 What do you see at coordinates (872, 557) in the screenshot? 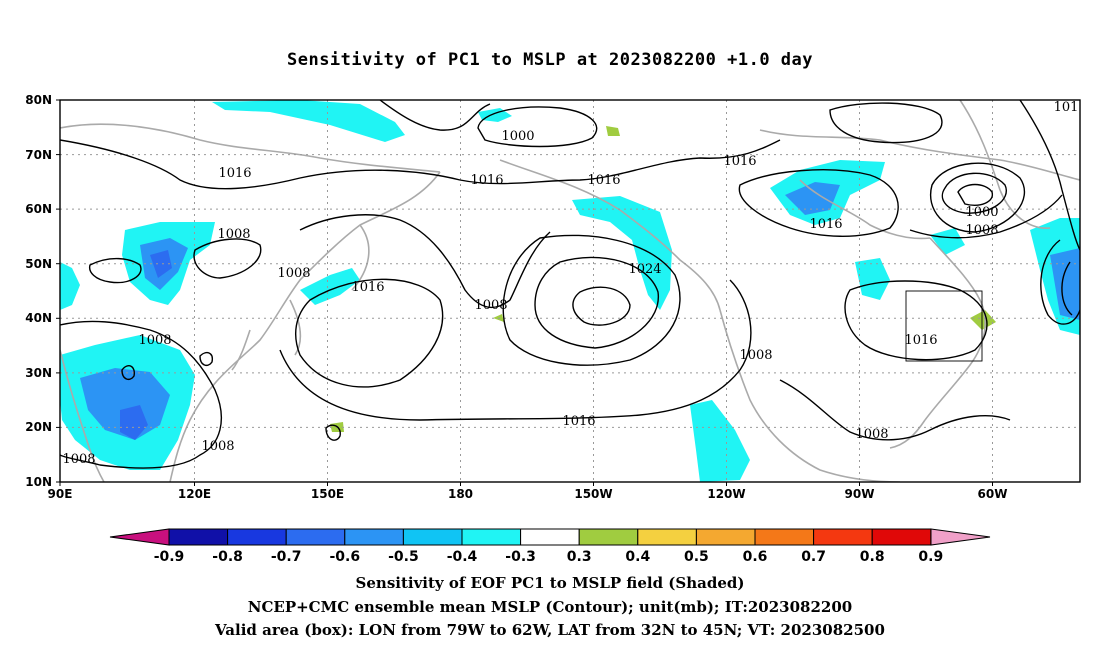
I see `colorbar-label: 0.8` at bounding box center [872, 557].